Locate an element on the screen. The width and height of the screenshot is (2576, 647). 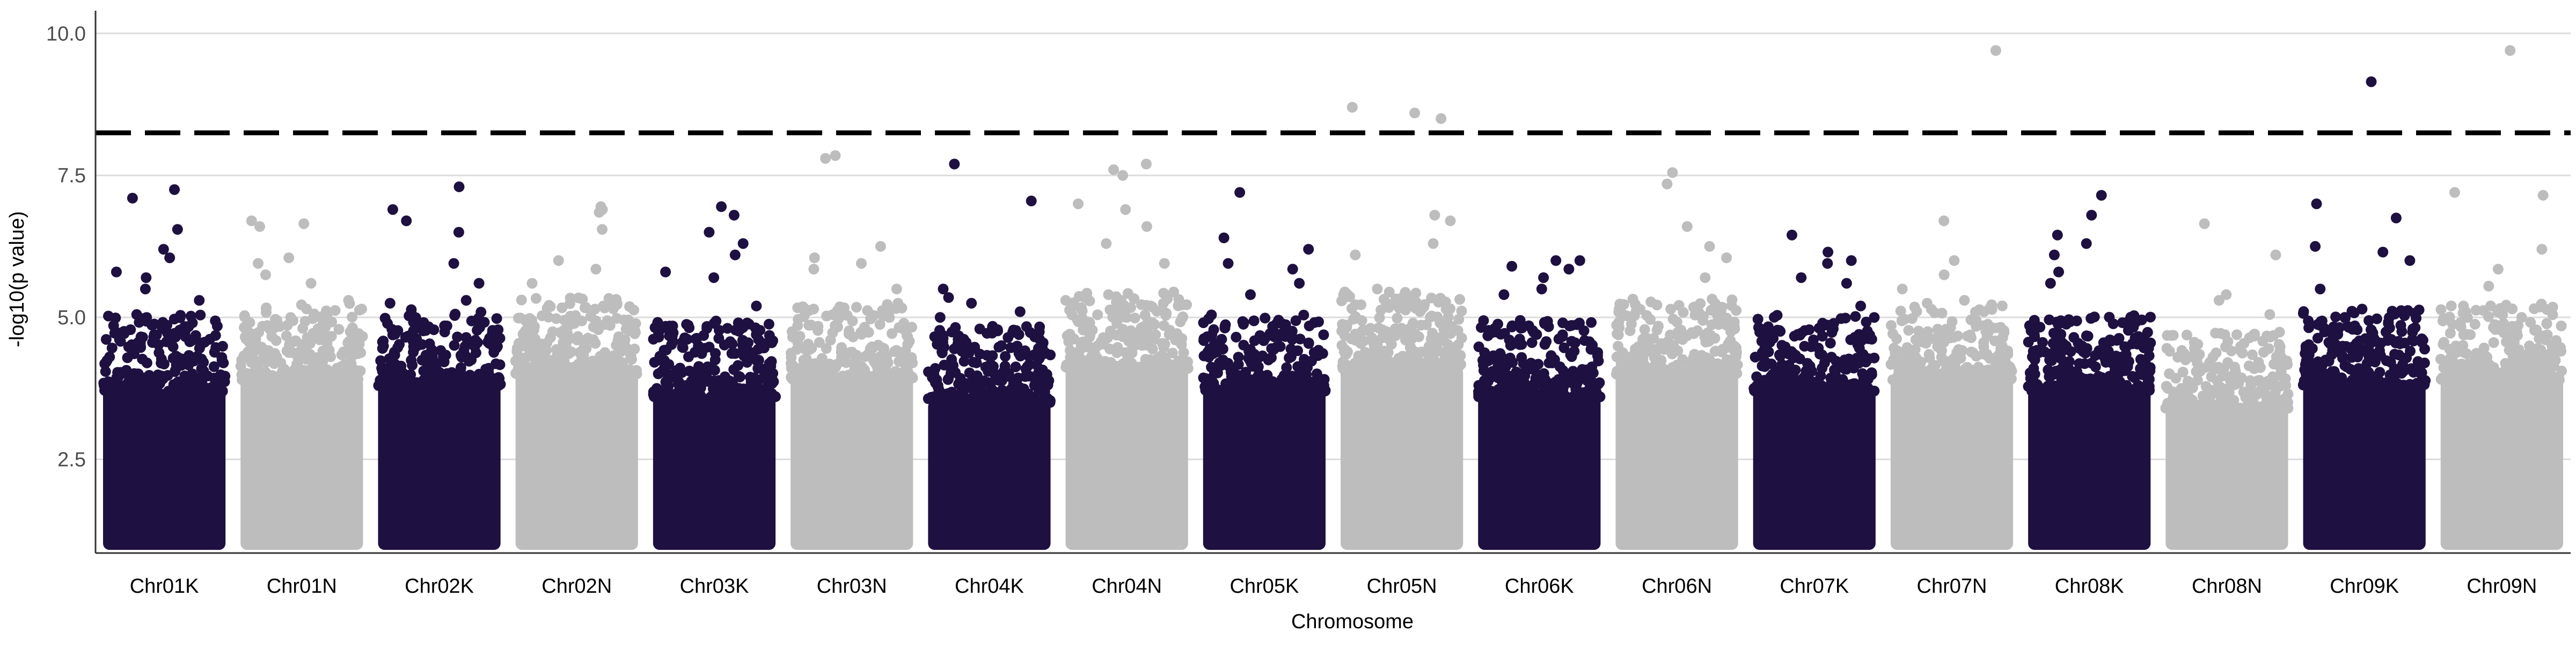
x-tick-label: Chr01N is located at coordinates (302, 586).